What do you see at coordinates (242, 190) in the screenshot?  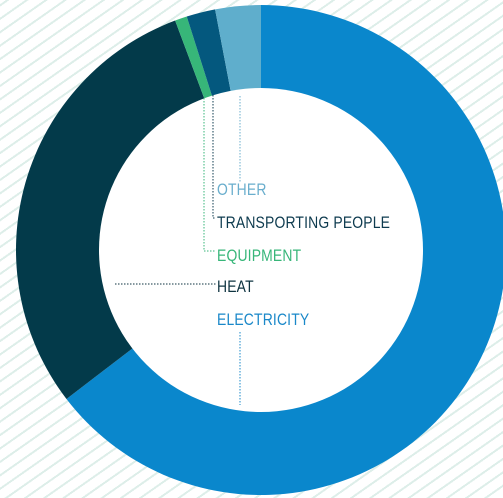 I see `label-other: OTHER` at bounding box center [242, 190].